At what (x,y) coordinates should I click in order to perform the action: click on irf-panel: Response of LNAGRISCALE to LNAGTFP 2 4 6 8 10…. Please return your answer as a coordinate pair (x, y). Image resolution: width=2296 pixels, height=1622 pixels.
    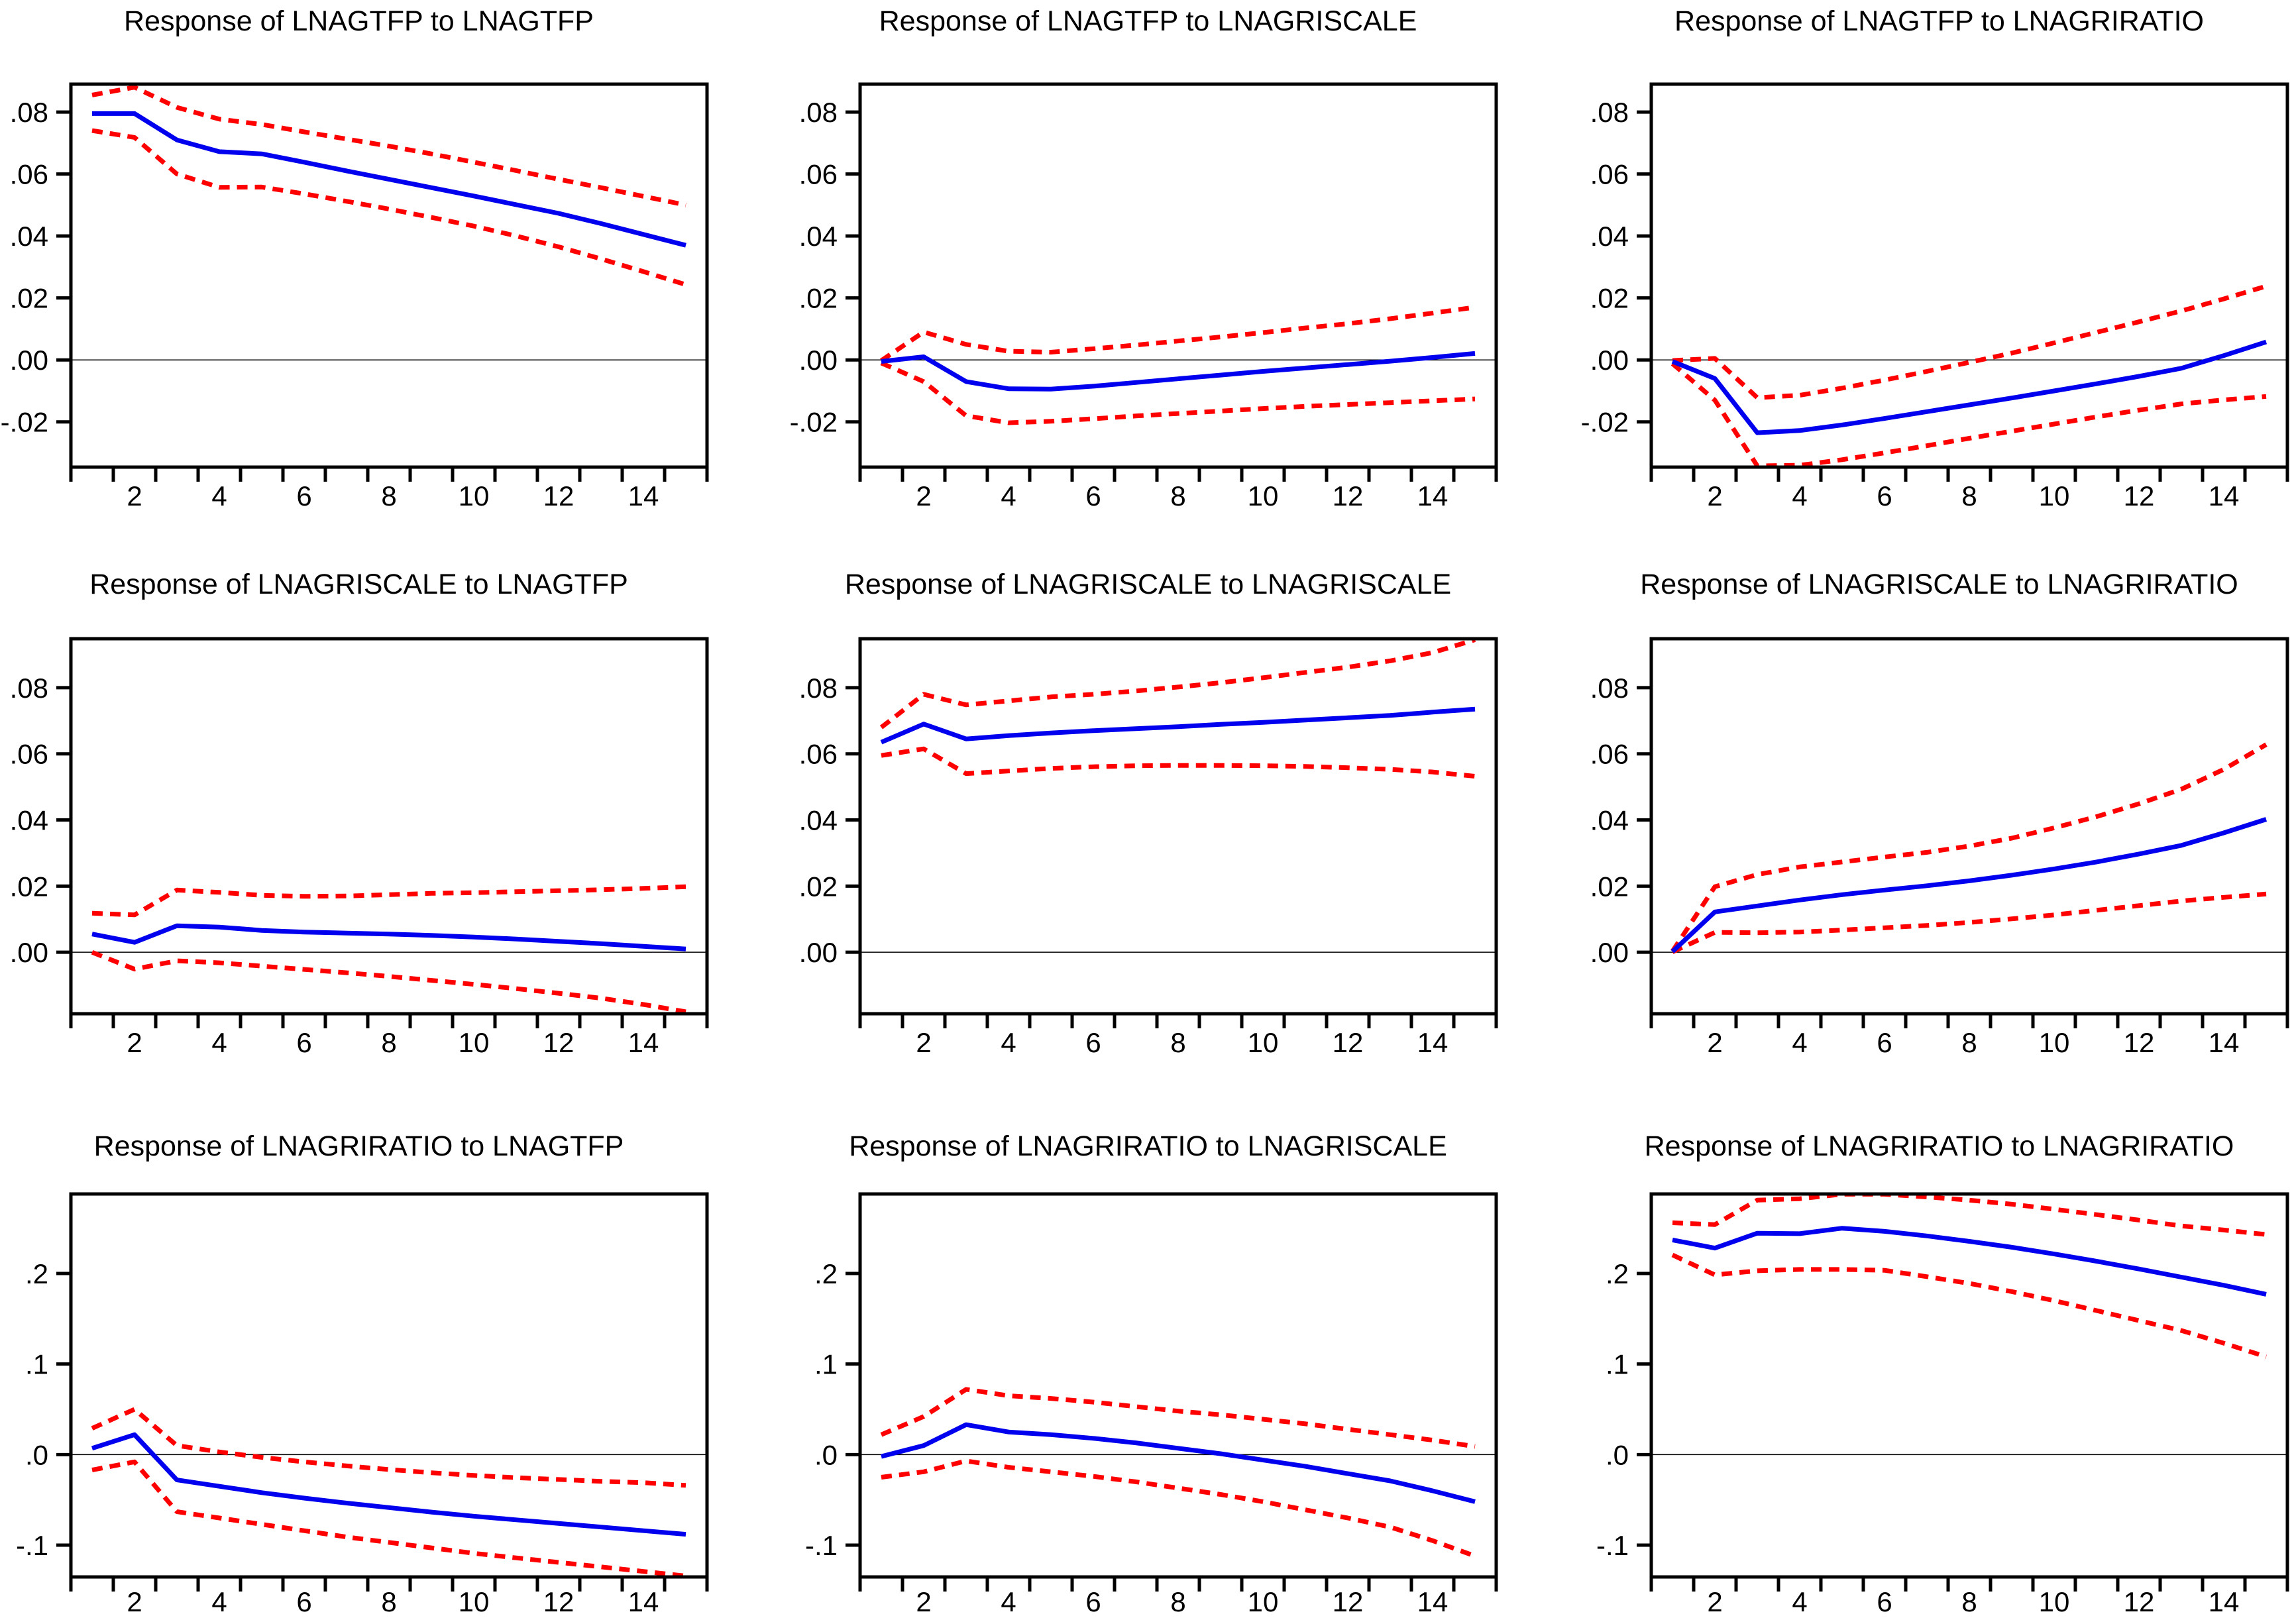
    Looking at the image, I should click on (382, 811).